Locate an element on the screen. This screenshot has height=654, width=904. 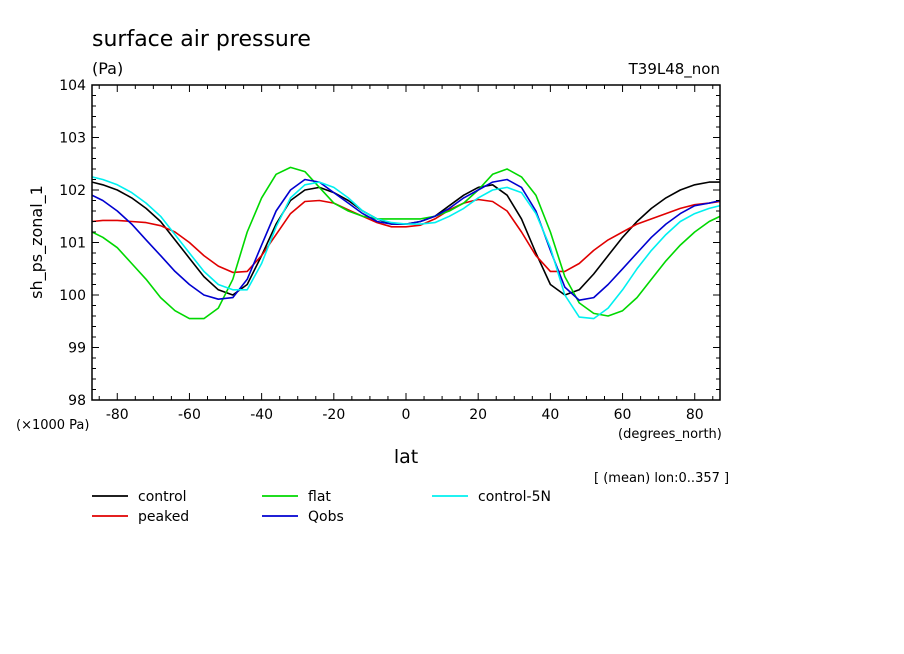
series-line-peaked is located at coordinates (406, 236).